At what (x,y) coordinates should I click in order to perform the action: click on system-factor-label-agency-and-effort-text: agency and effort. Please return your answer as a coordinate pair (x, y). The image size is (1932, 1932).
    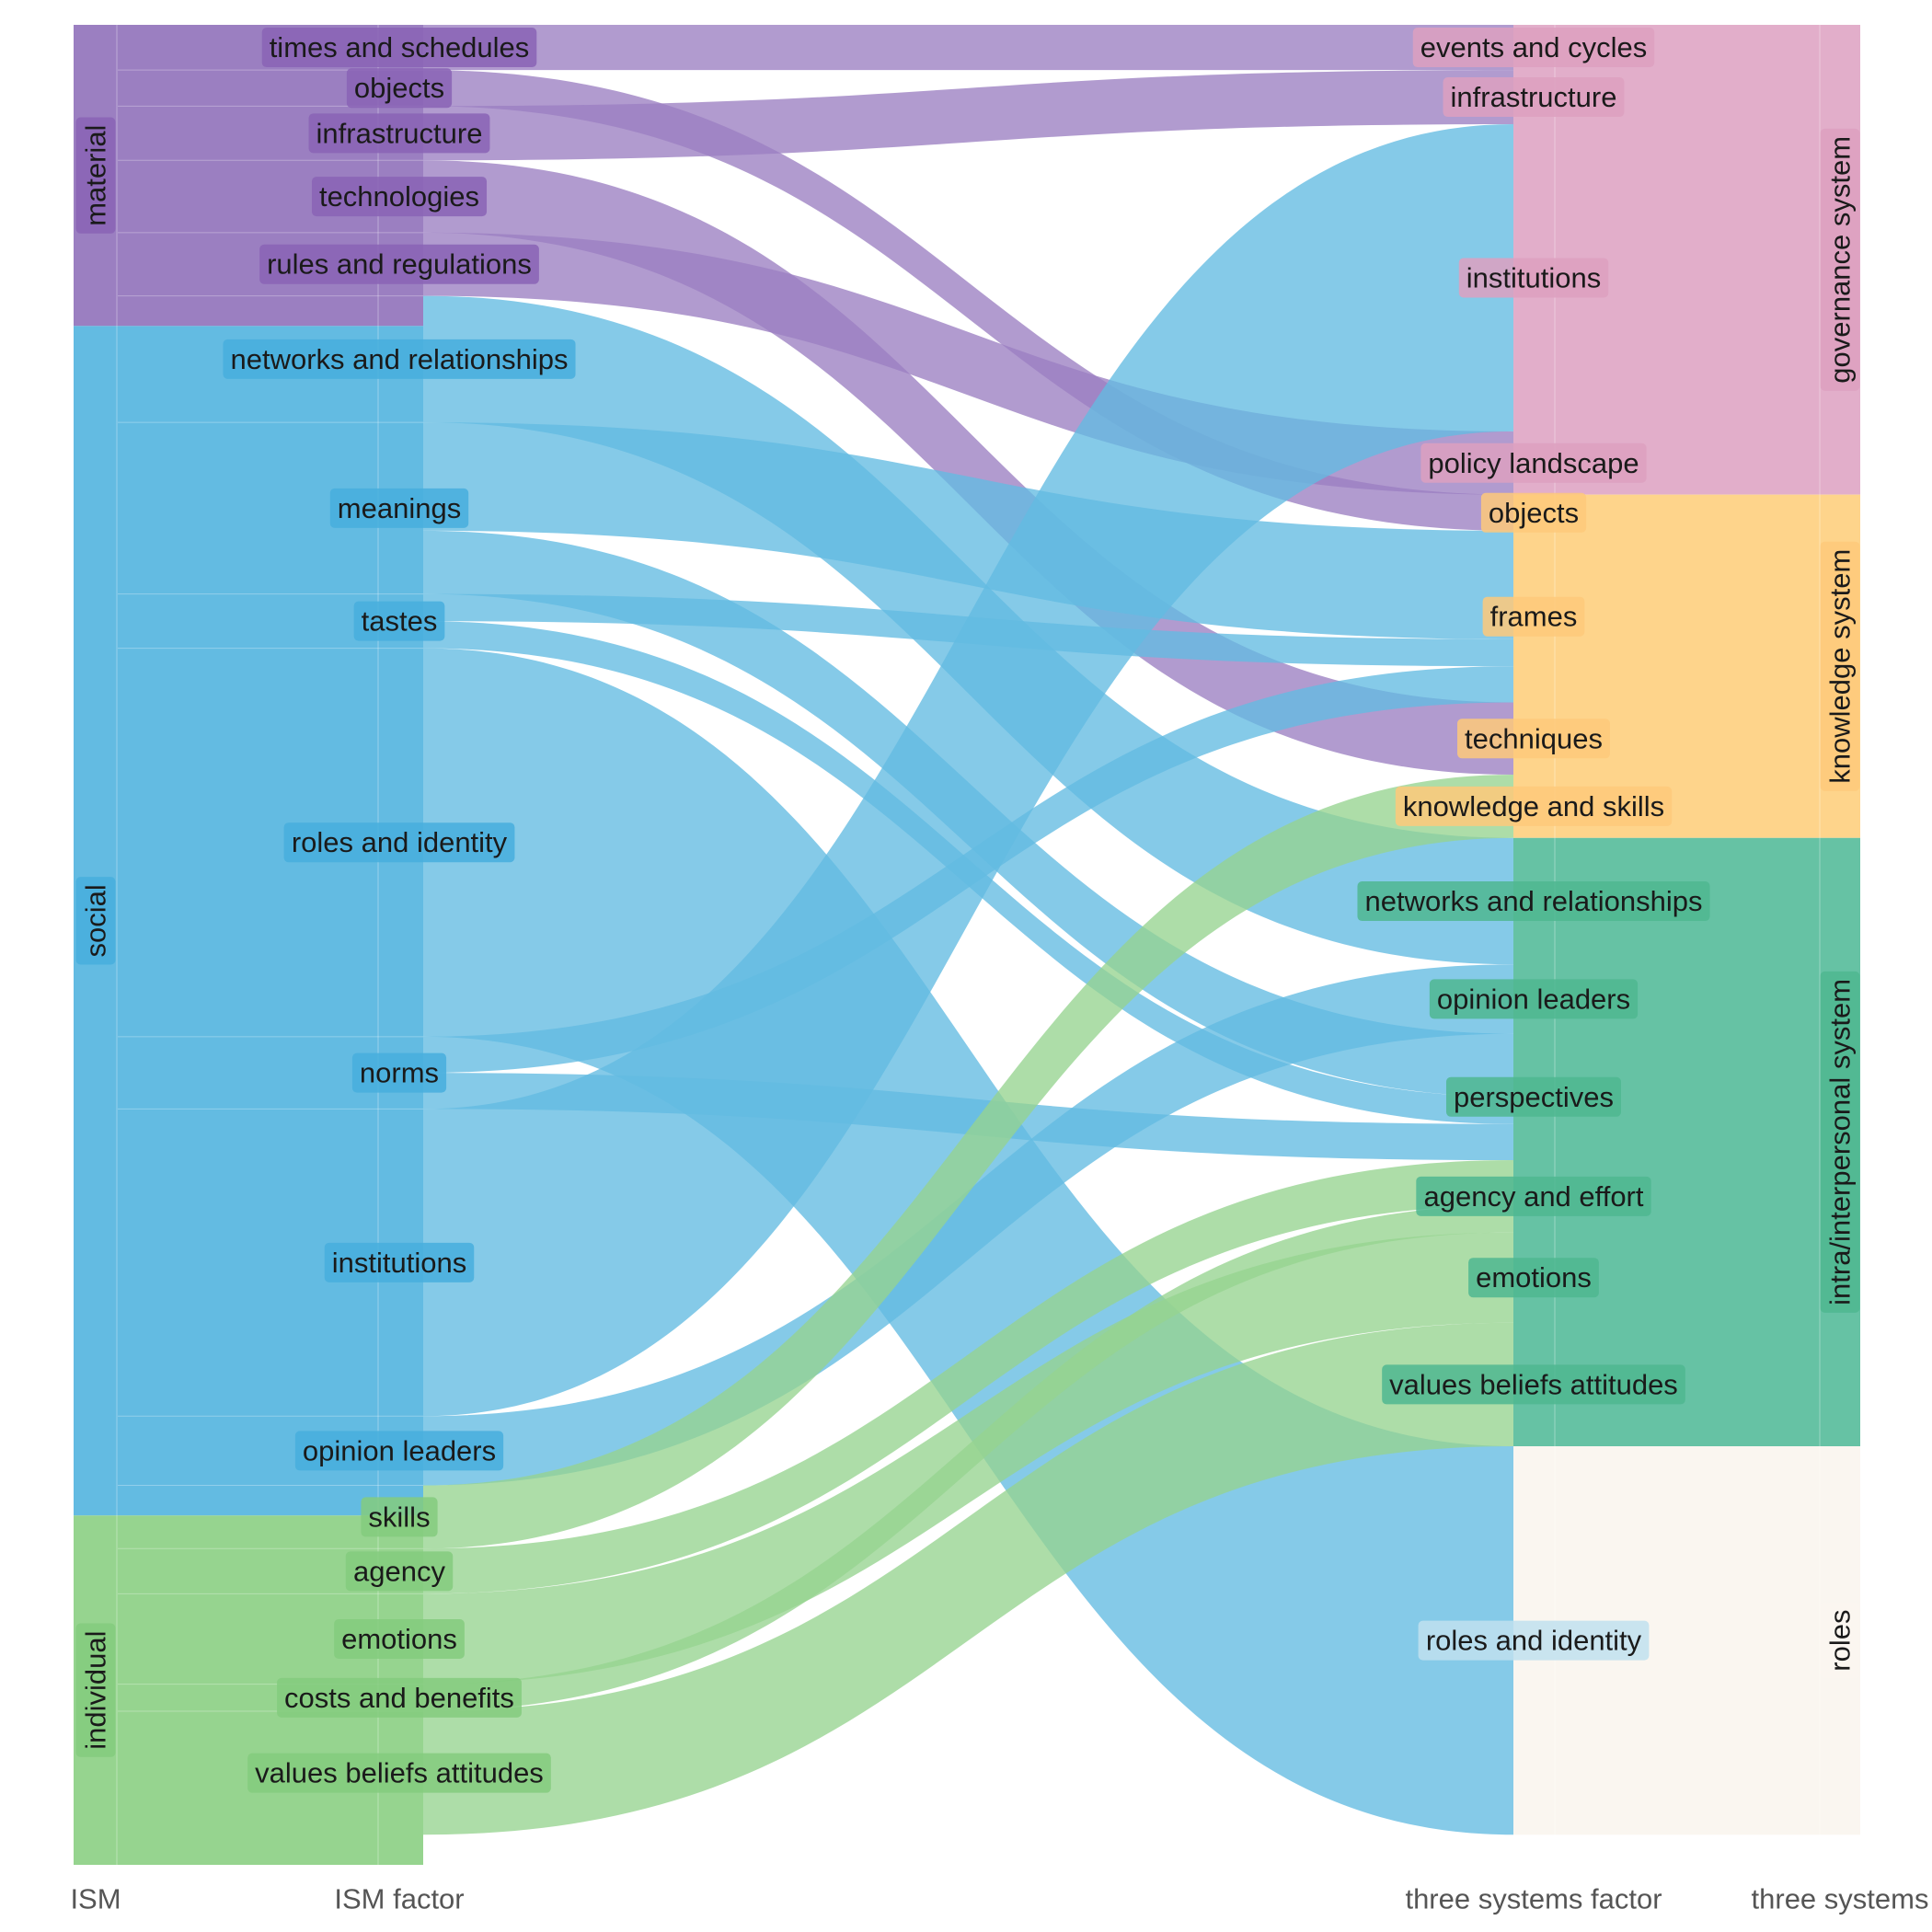
    Looking at the image, I should click on (1534, 1196).